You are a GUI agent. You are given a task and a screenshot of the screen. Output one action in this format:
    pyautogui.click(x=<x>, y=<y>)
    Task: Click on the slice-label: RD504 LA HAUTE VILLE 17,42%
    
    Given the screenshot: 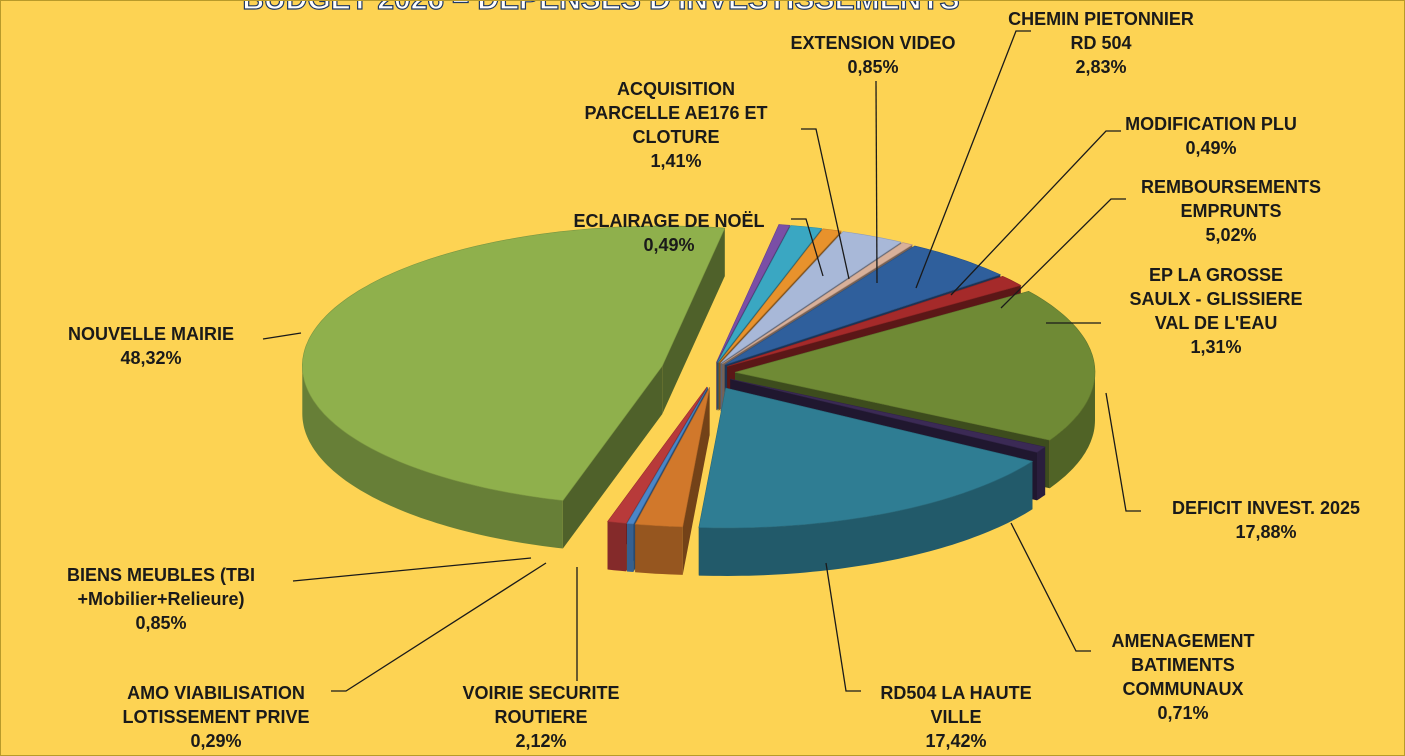 What is the action you would take?
    pyautogui.click(x=955, y=717)
    